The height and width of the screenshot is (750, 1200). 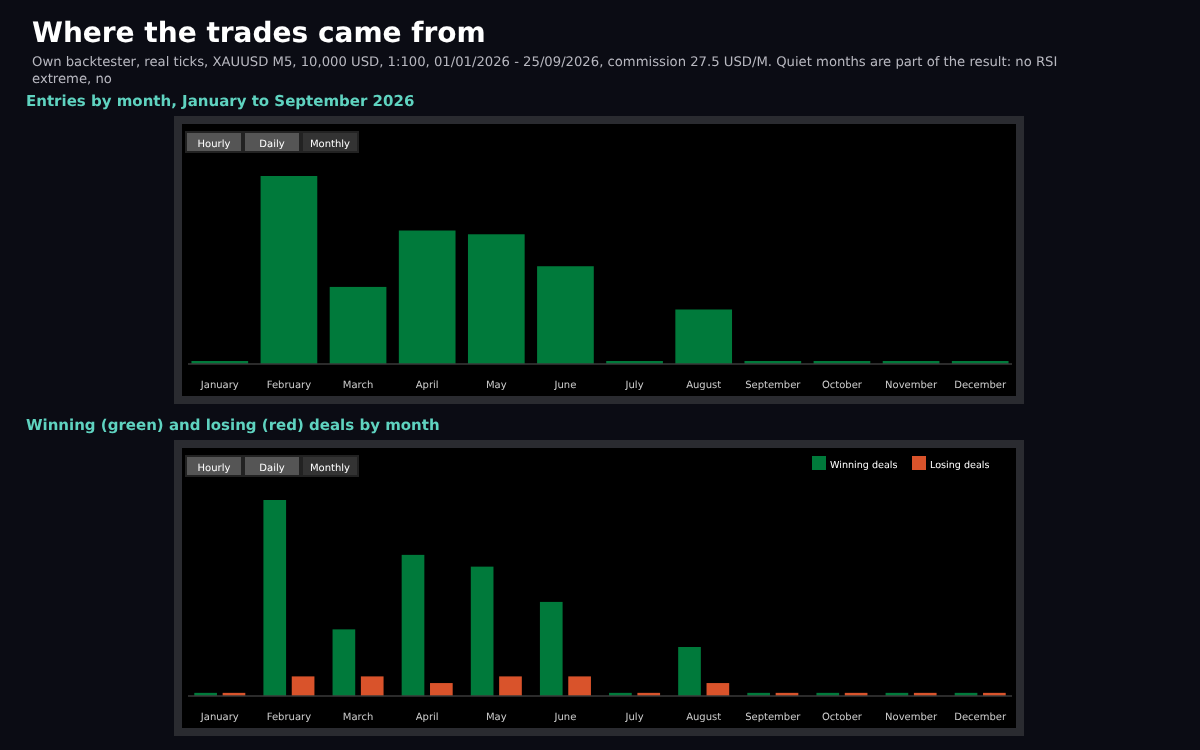 I want to click on text: Where the trades came from, so click(x=259, y=34).